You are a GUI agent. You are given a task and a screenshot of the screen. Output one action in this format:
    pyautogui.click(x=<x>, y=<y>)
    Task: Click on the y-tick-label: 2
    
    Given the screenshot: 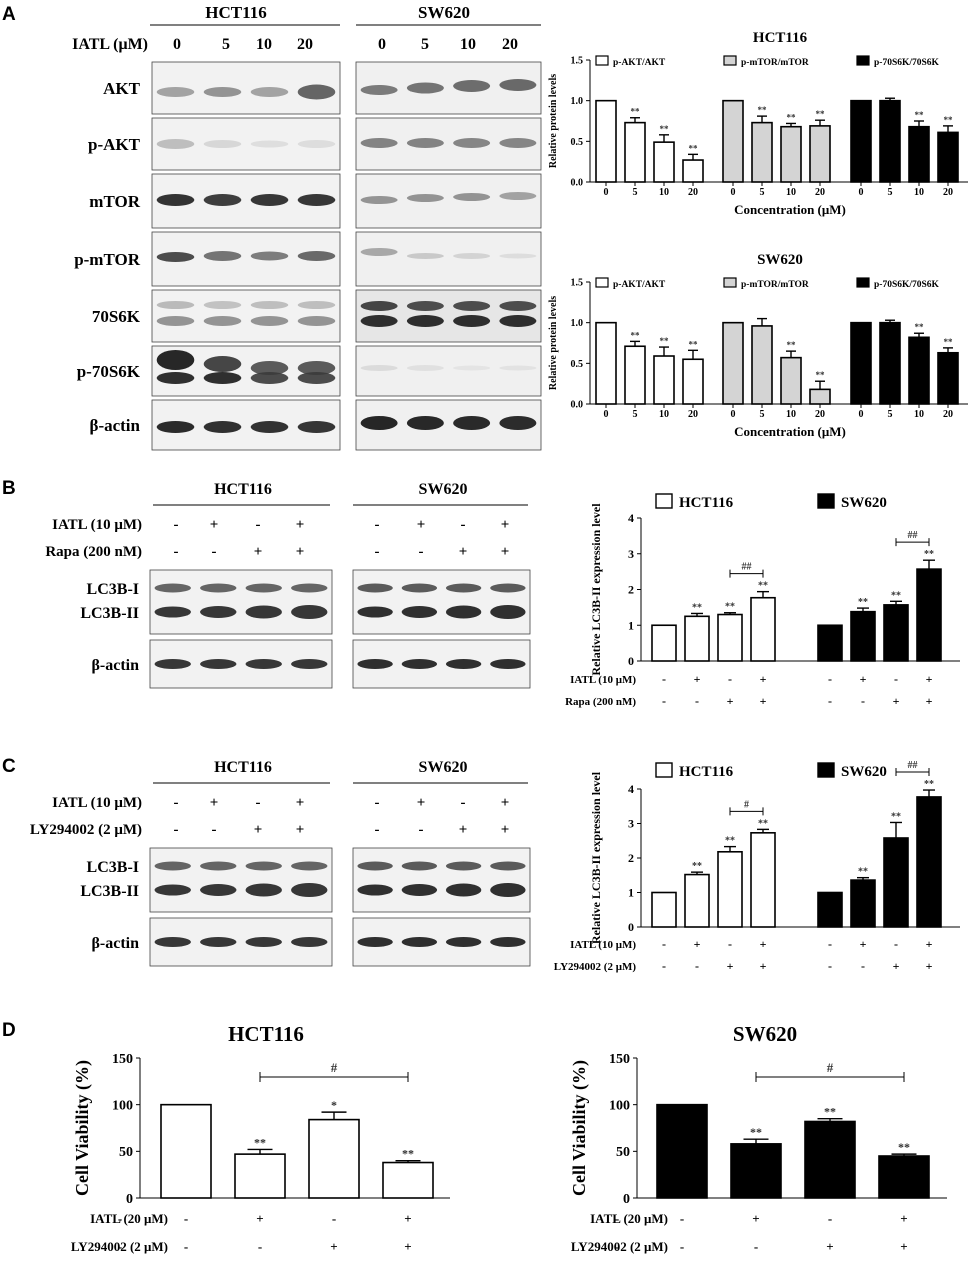 What is the action you would take?
    pyautogui.click(x=631, y=858)
    